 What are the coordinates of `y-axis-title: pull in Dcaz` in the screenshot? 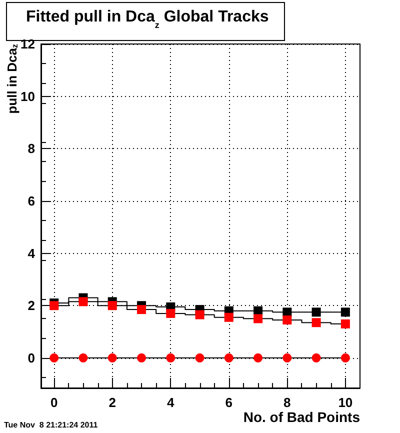 It's located at (12, 79).